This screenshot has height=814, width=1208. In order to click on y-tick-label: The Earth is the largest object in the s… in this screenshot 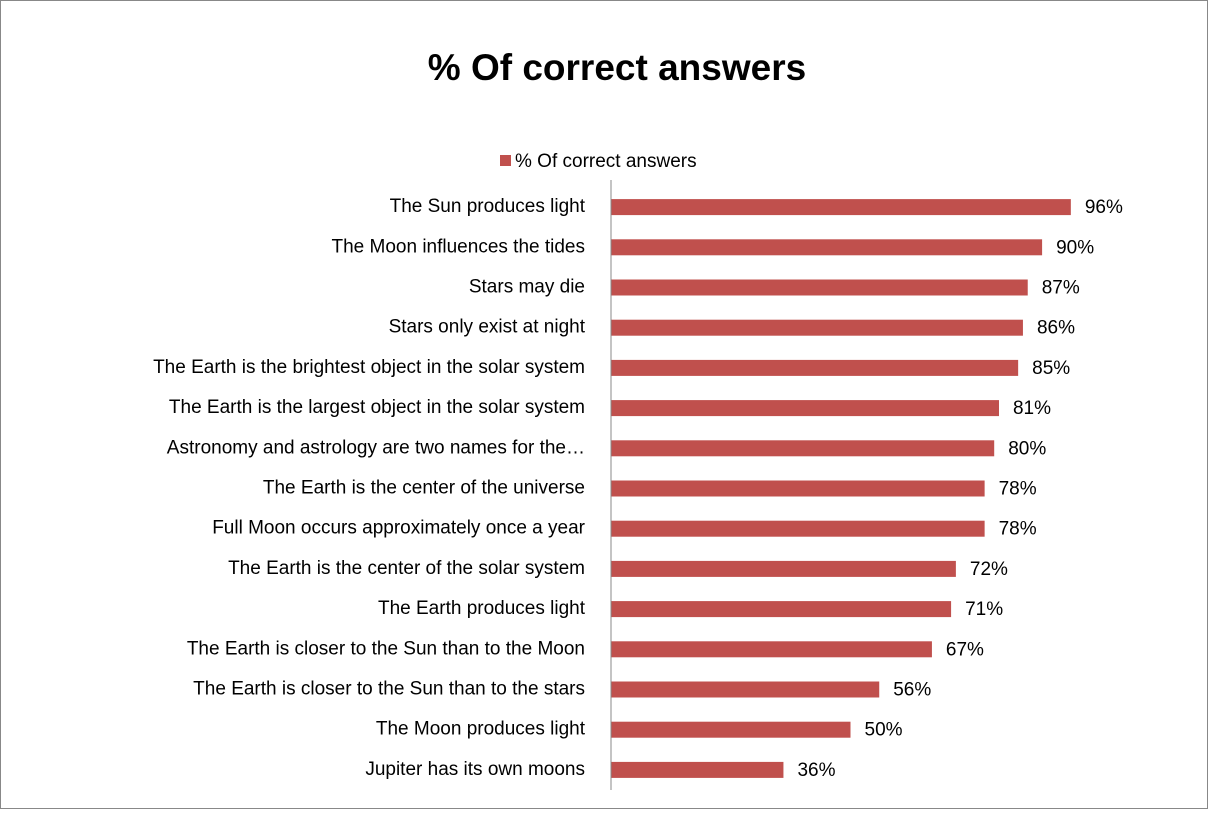, I will do `click(377, 407)`.